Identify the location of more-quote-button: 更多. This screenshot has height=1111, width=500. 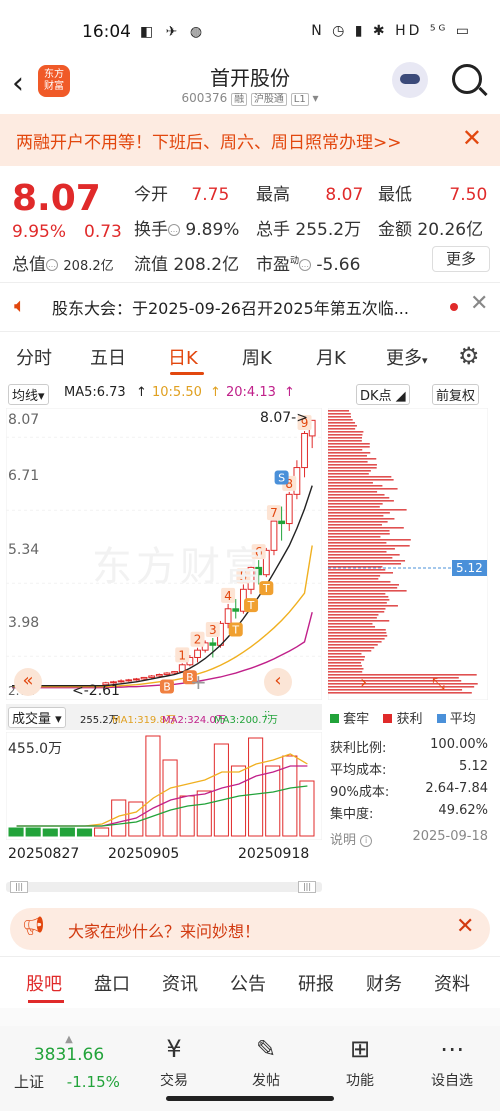
(461, 259).